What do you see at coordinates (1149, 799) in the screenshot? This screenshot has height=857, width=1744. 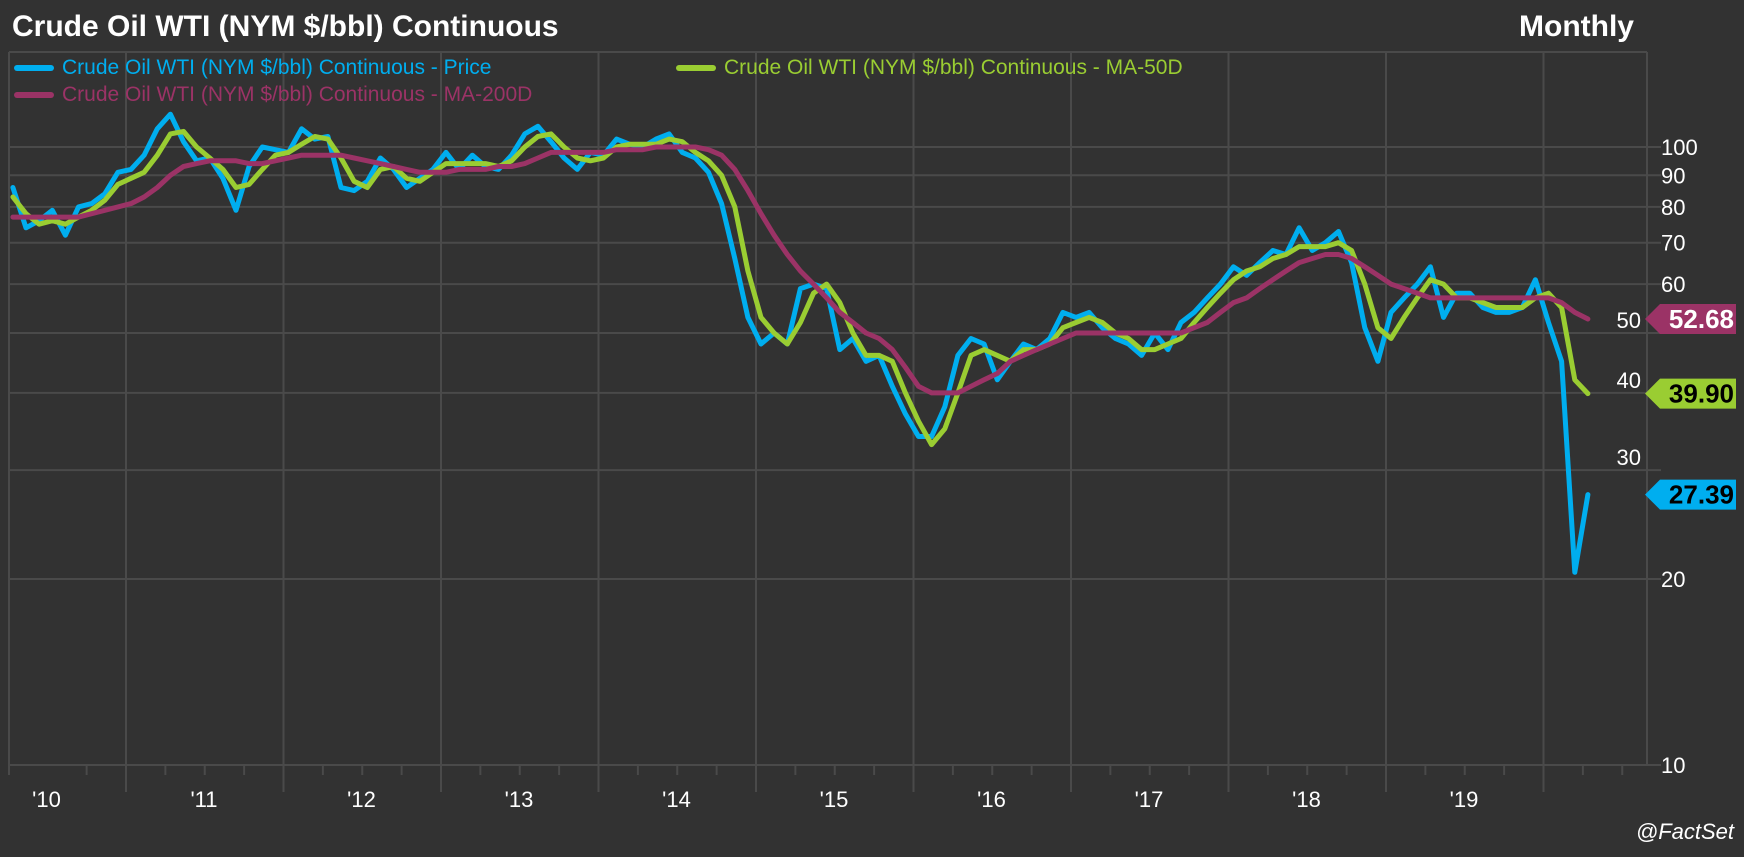 I see `x-tick-label: '17` at bounding box center [1149, 799].